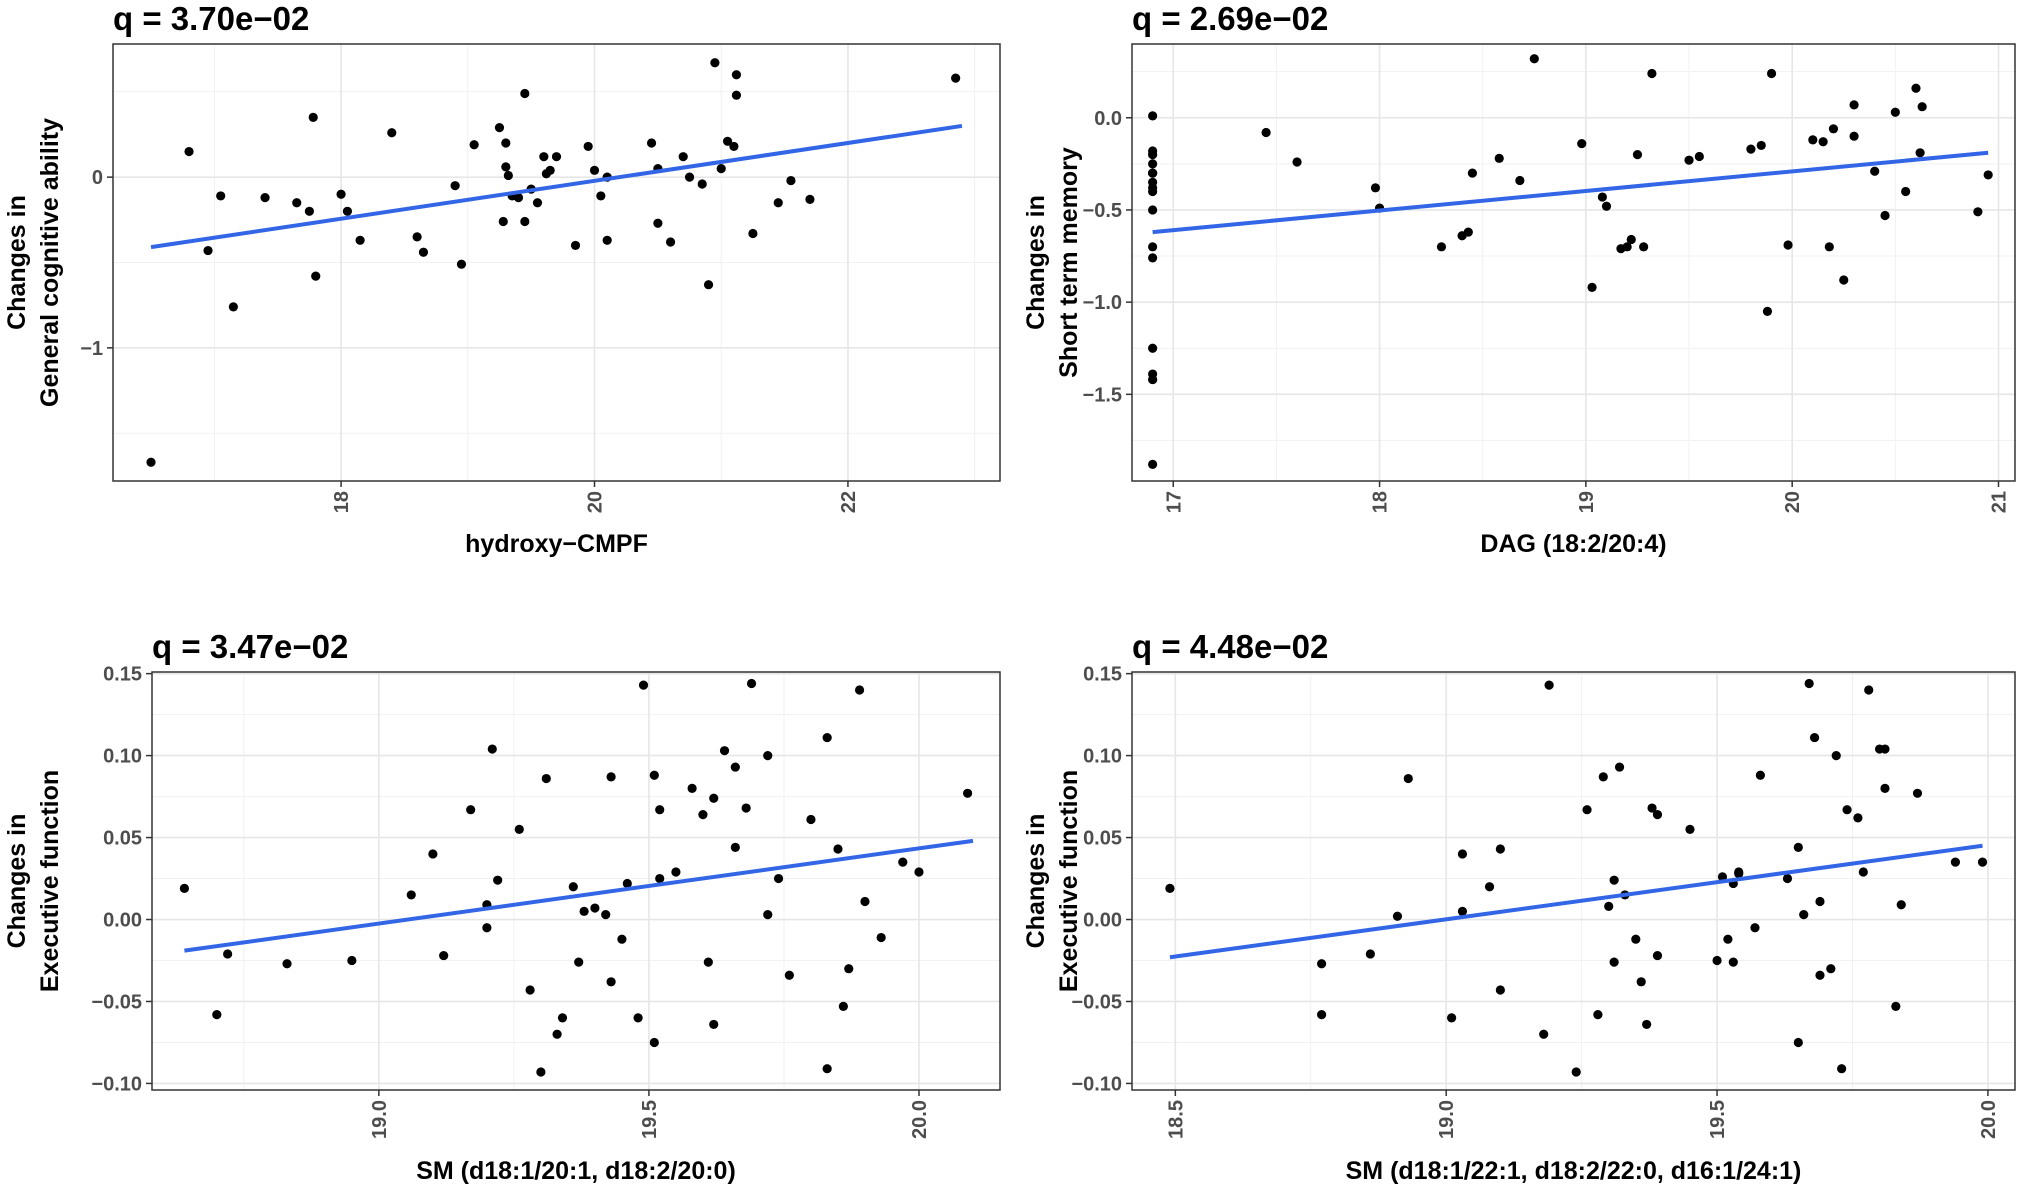 This screenshot has width=2020, height=1192. Describe the element at coordinates (50, 881) in the screenshot. I see `y-axis-label-line2: Executive function` at that location.